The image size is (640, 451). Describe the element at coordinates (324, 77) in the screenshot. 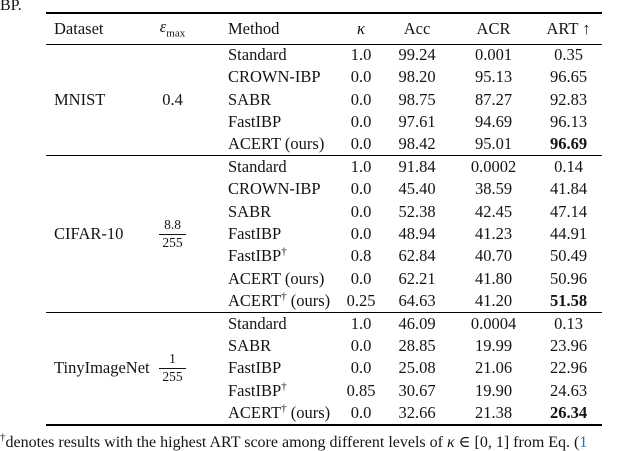

I see `table-row: CROWN-IBP 0.0 98.20 95.13 96.65` at that location.